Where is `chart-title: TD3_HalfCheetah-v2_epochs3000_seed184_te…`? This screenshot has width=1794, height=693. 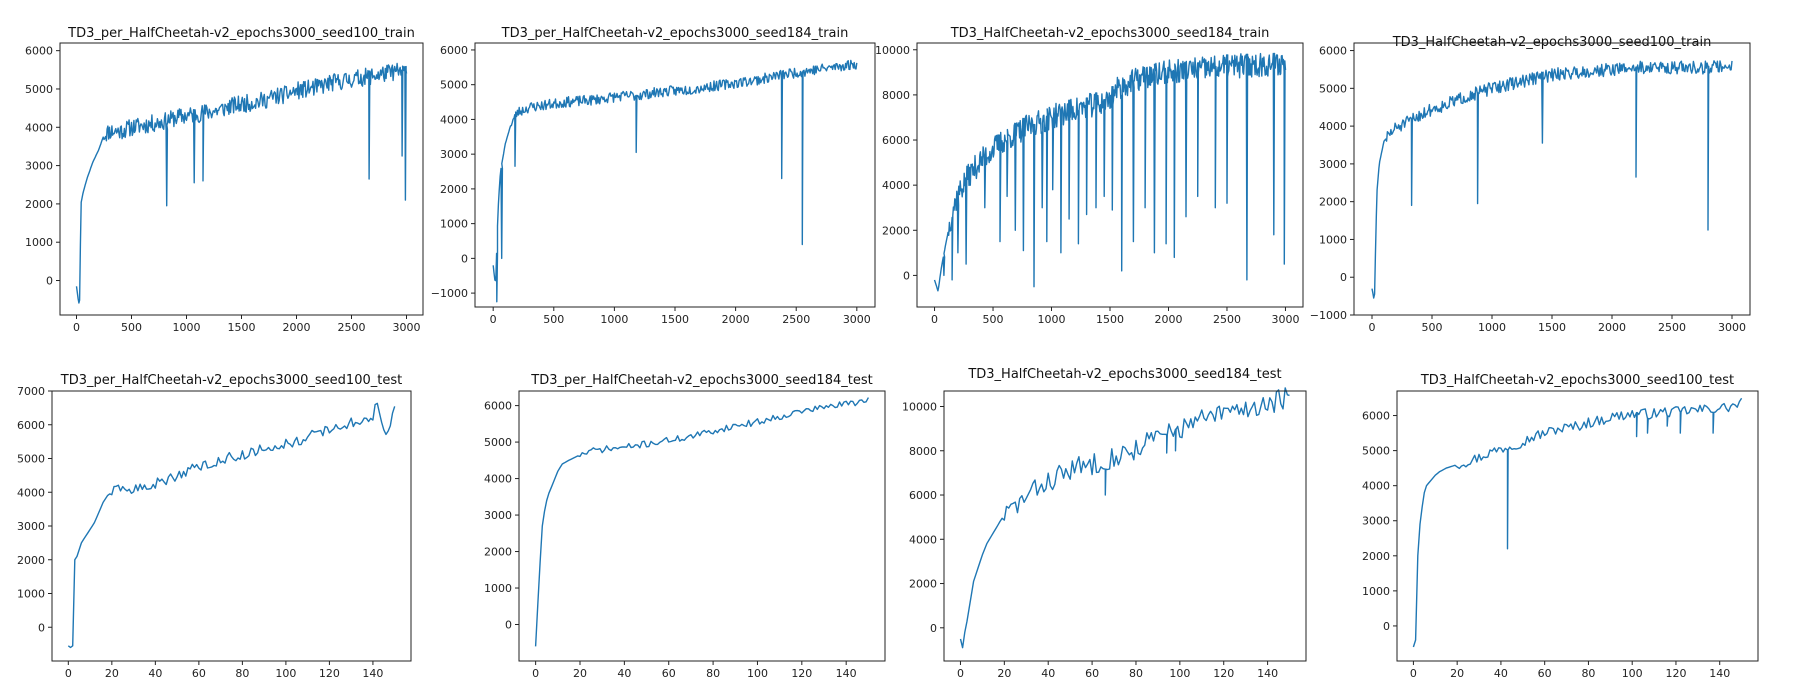 chart-title: TD3_HalfCheetah-v2_epochs3000_seed184_te… is located at coordinates (1124, 374).